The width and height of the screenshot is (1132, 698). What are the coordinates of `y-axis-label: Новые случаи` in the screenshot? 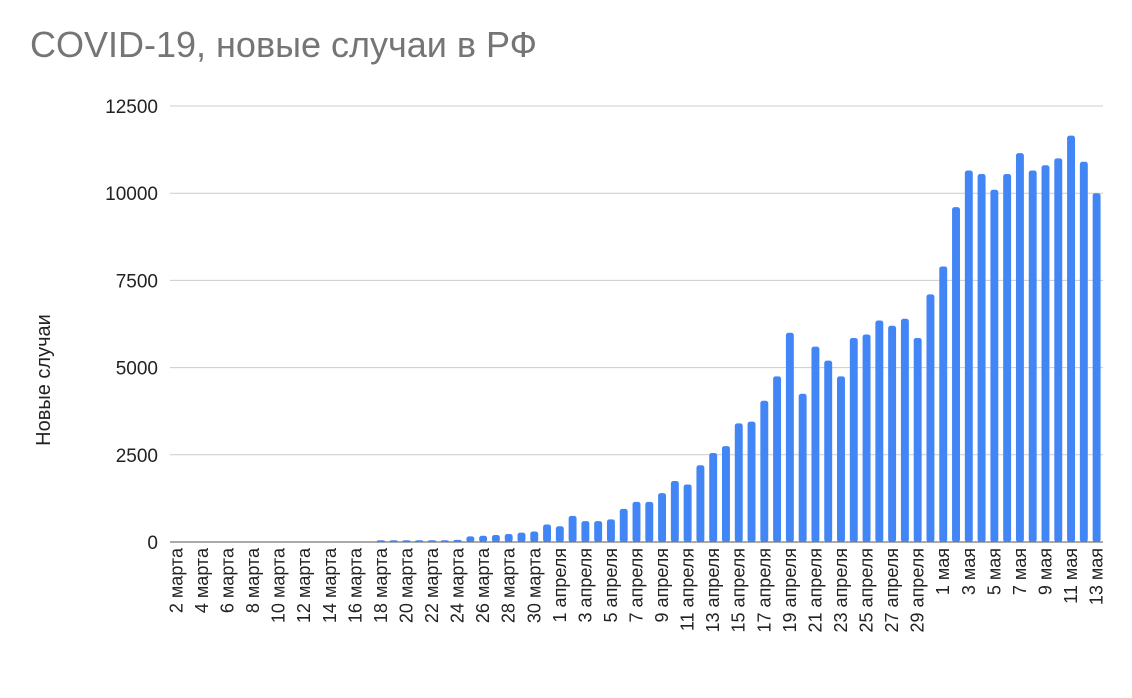 It's located at (44, 380).